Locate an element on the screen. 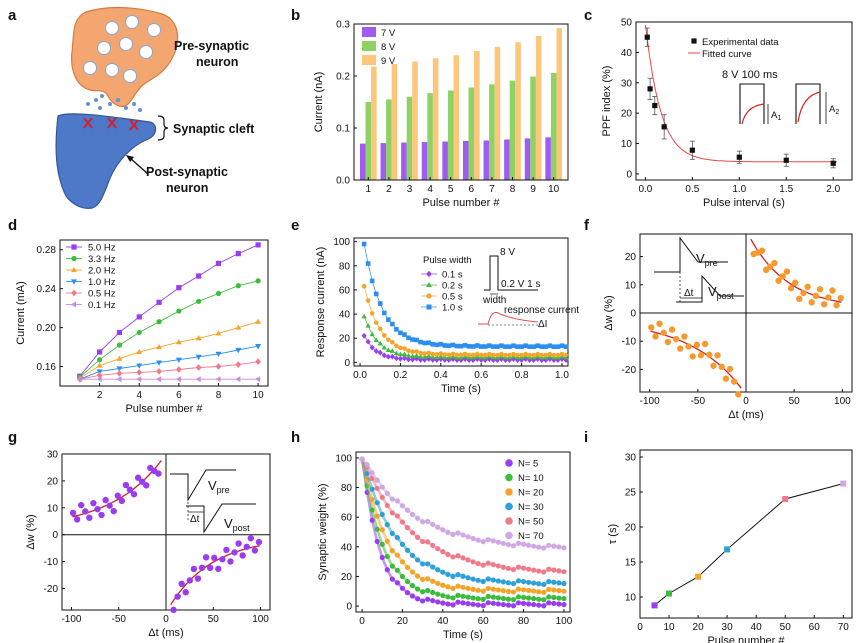 The image size is (861, 643). c-ytick-label: 0 is located at coordinates (629, 174).